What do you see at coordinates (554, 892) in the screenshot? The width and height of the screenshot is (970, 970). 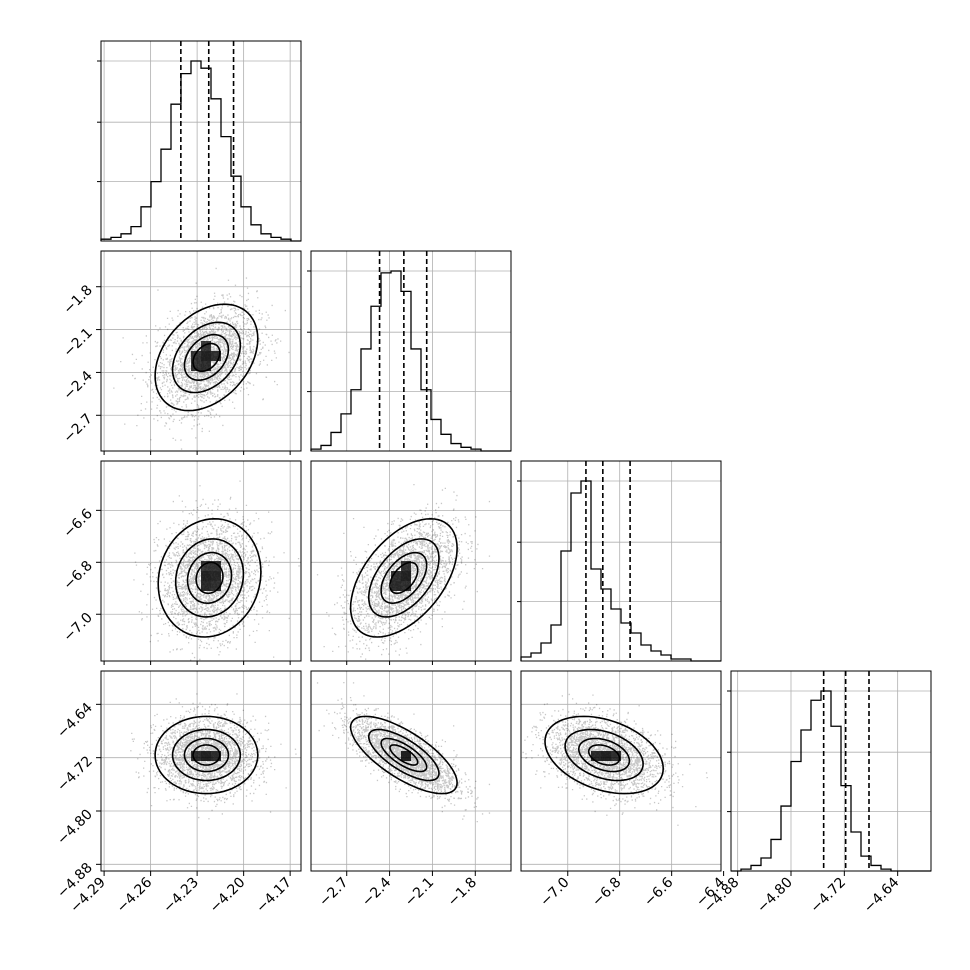 I see `x-tick-label: −7.0` at bounding box center [554, 892].